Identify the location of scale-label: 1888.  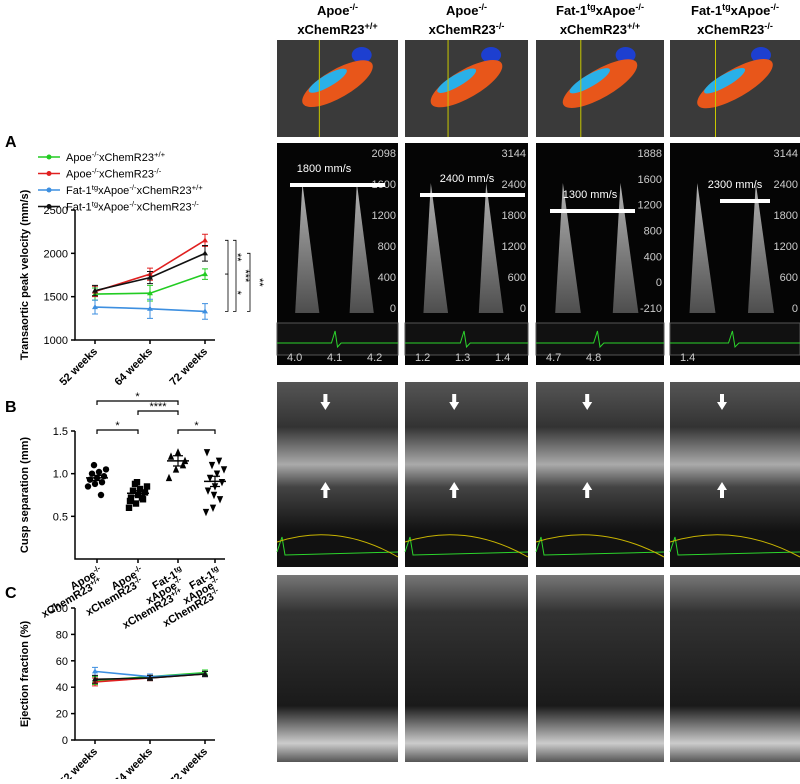
(650, 154).